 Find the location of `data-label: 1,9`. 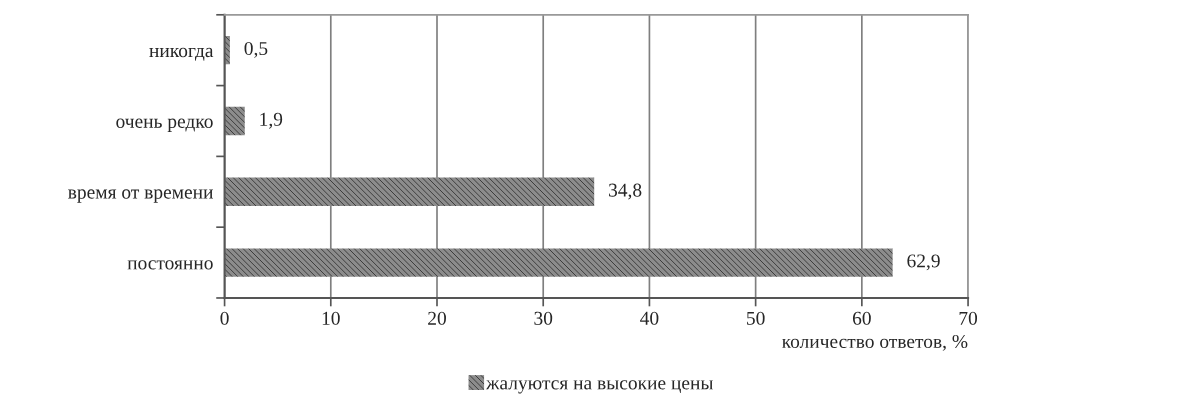

data-label: 1,9 is located at coordinates (271, 120).